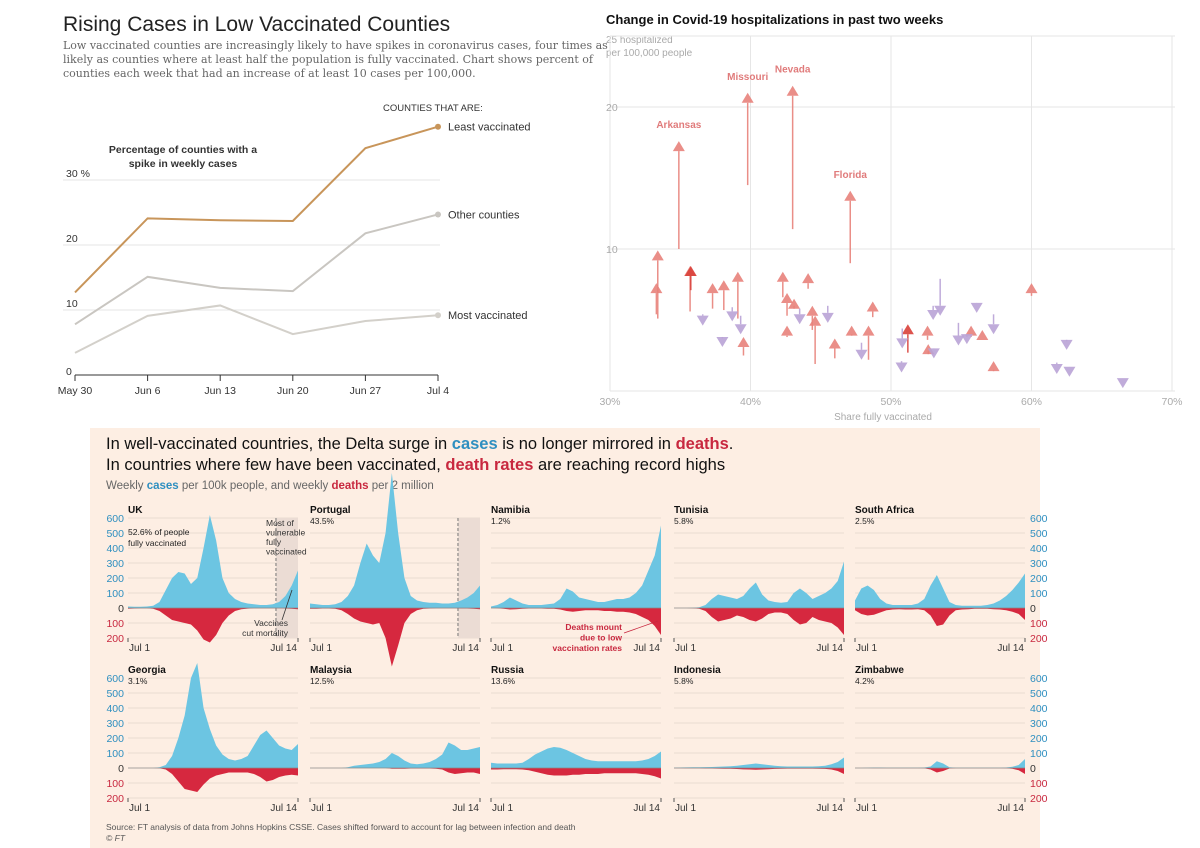 The image size is (1200, 848). What do you see at coordinates (147, 670) in the screenshot?
I see `country-name: Georgia` at bounding box center [147, 670].